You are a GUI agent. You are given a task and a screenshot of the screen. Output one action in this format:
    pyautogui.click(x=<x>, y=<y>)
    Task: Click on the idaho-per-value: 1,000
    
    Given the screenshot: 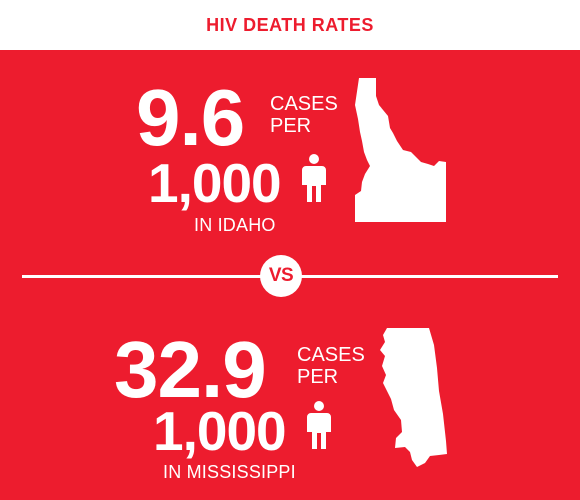 What is the action you would take?
    pyautogui.click(x=215, y=183)
    